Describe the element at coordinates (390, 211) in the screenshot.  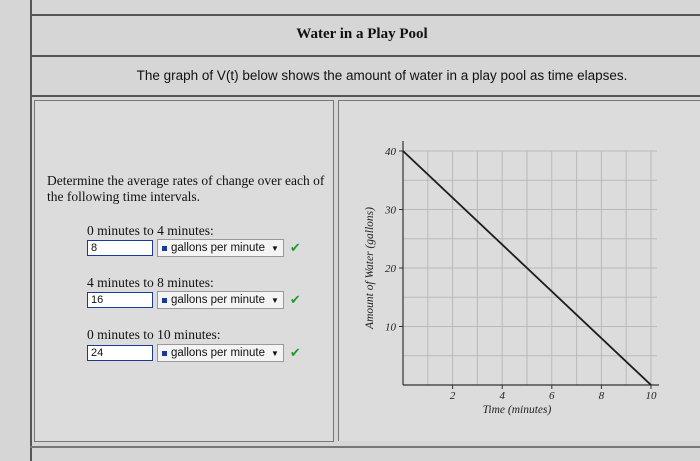
I see `y-tick-label: 30` at that location.